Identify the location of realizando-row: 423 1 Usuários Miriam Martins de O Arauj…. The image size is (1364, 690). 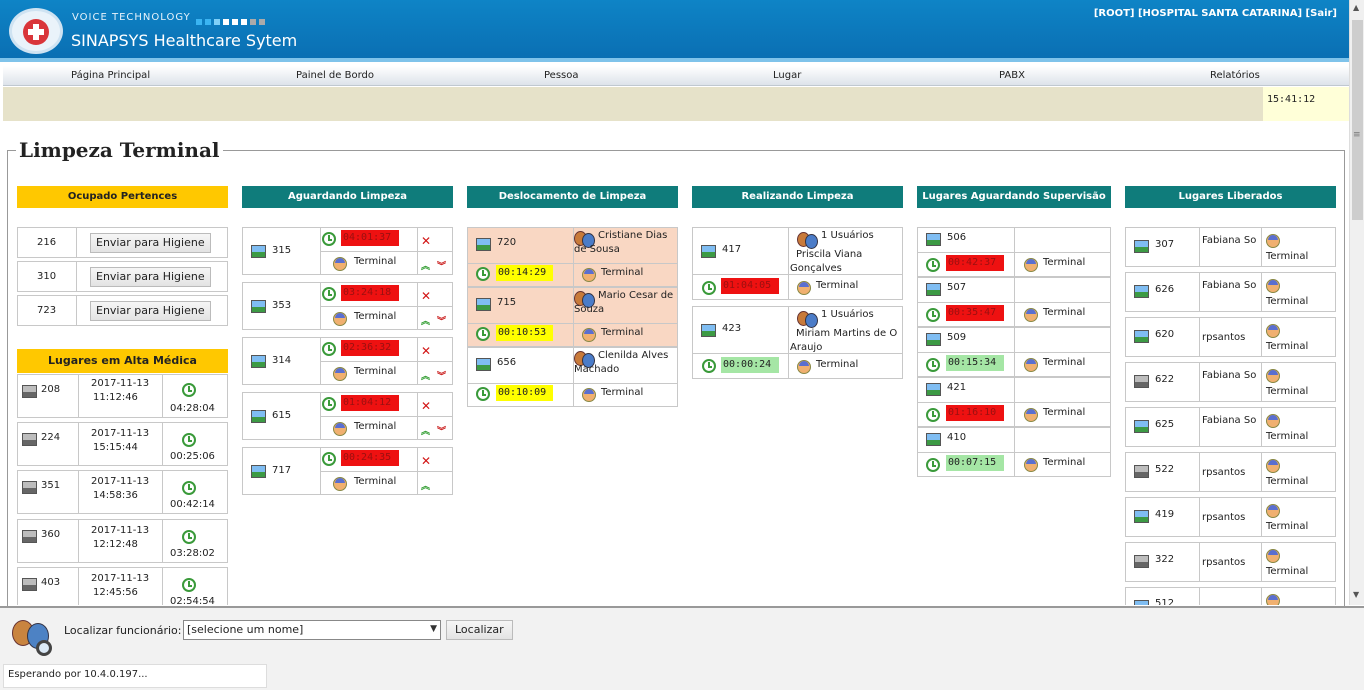
(797, 342).